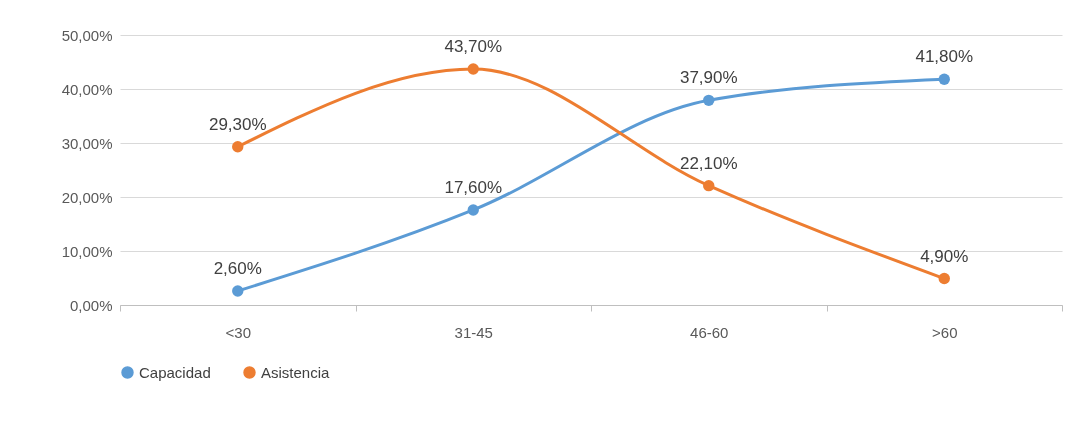 The image size is (1080, 425). I want to click on y-tick-label: 50,00%, so click(87, 35).